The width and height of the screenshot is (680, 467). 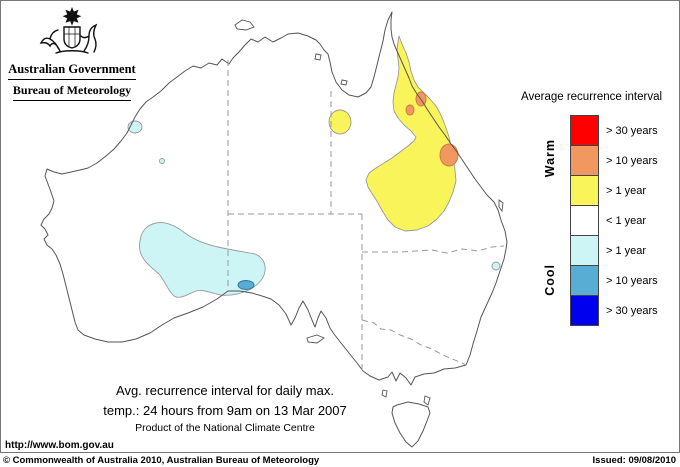 I want to click on legend-swatch-cool-gt10, so click(x=584, y=280).